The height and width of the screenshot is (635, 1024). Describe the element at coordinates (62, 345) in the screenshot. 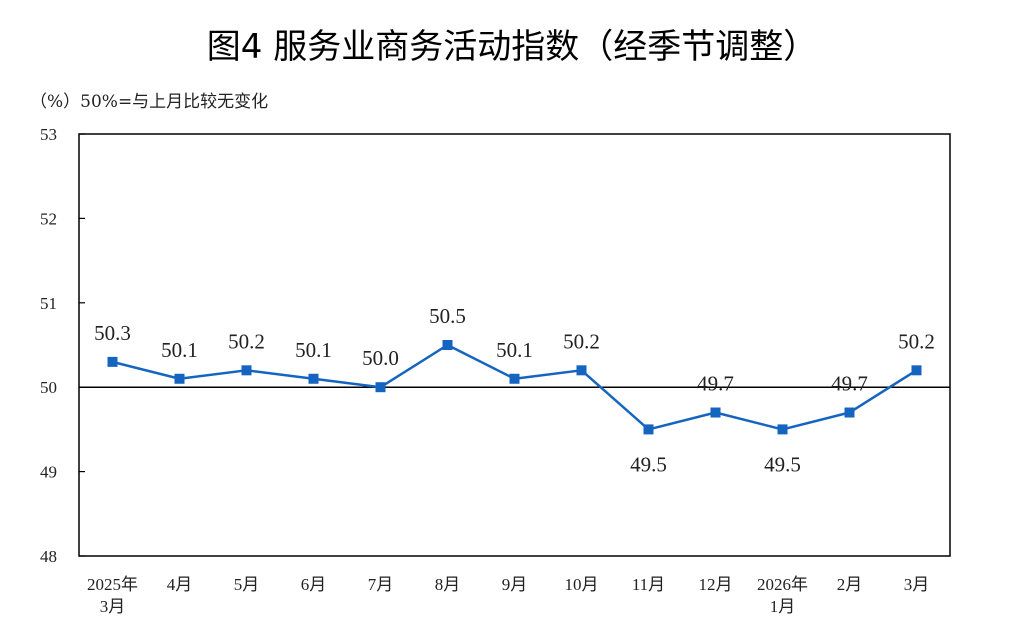

I see `y-axis: 48 49 50 51 52 53` at that location.